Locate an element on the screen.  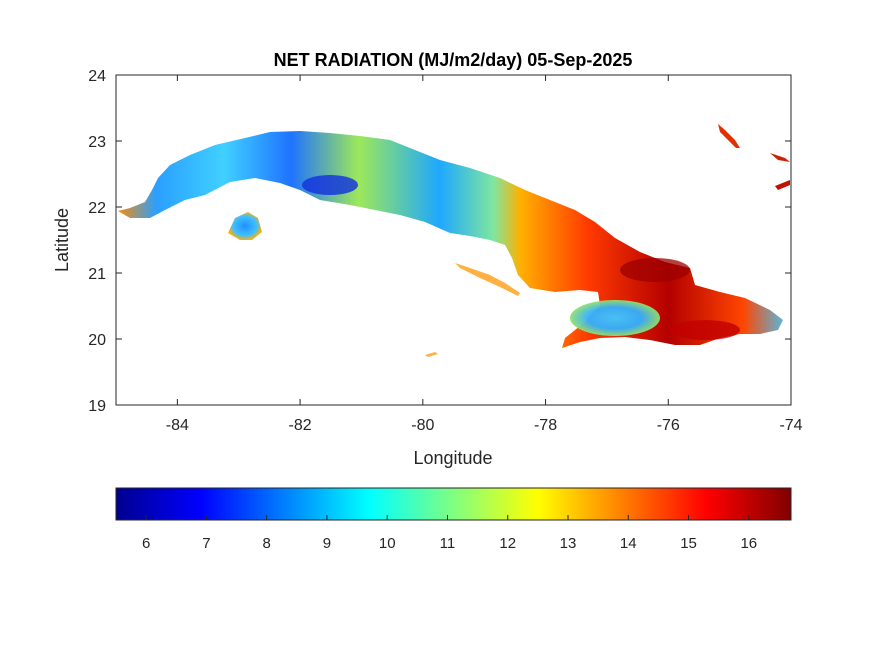
x-axis-label: Longitude is located at coordinates (452, 458).